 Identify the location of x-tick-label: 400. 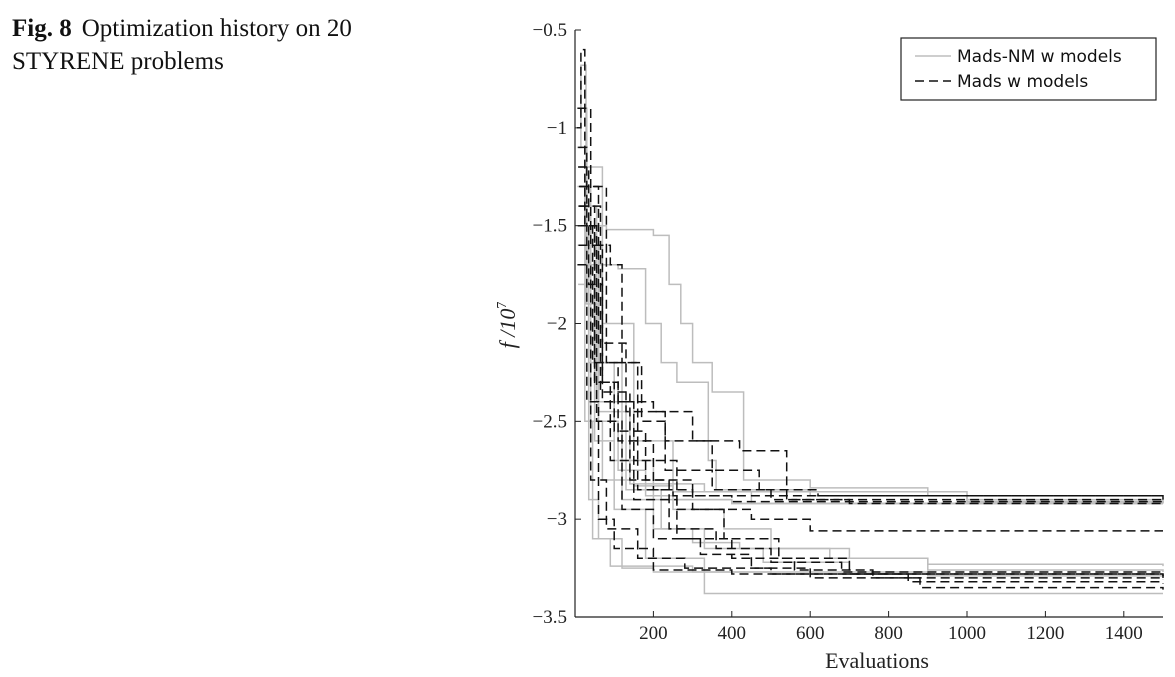
(732, 633).